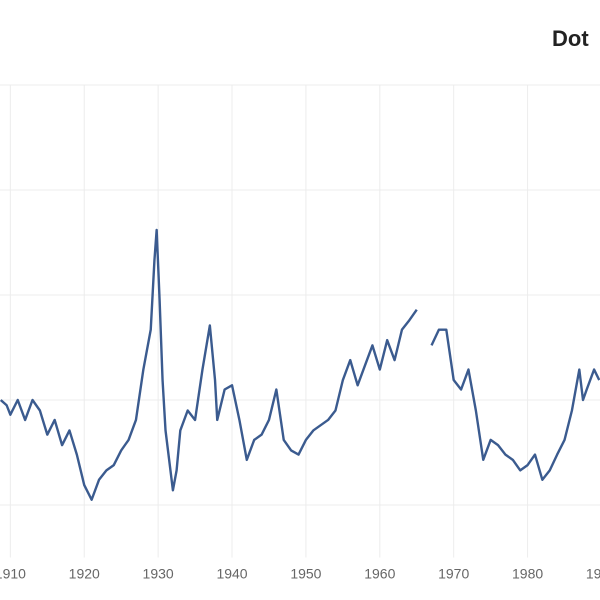 The image size is (600, 600). Describe the element at coordinates (84, 574) in the screenshot. I see `x-tick-label: 1920` at that location.